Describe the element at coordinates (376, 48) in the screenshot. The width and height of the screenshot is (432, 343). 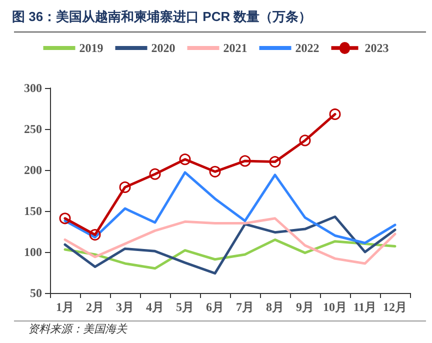
I see `legend-label: 2023` at that location.